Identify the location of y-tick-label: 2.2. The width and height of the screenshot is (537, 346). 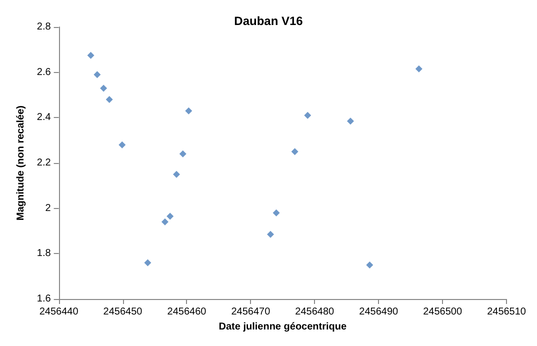
(44, 163).